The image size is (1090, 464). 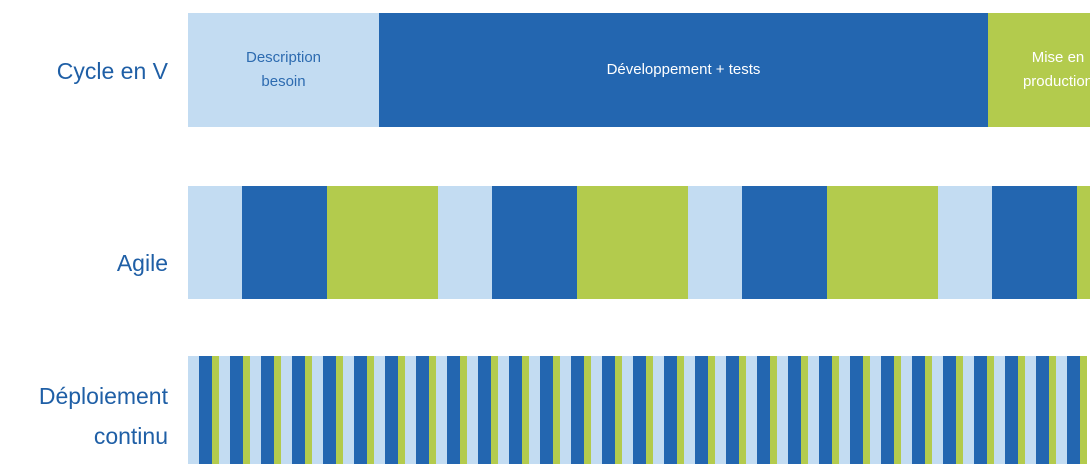 I want to click on continu-iteration-18-deployment, so click(x=742, y=410).